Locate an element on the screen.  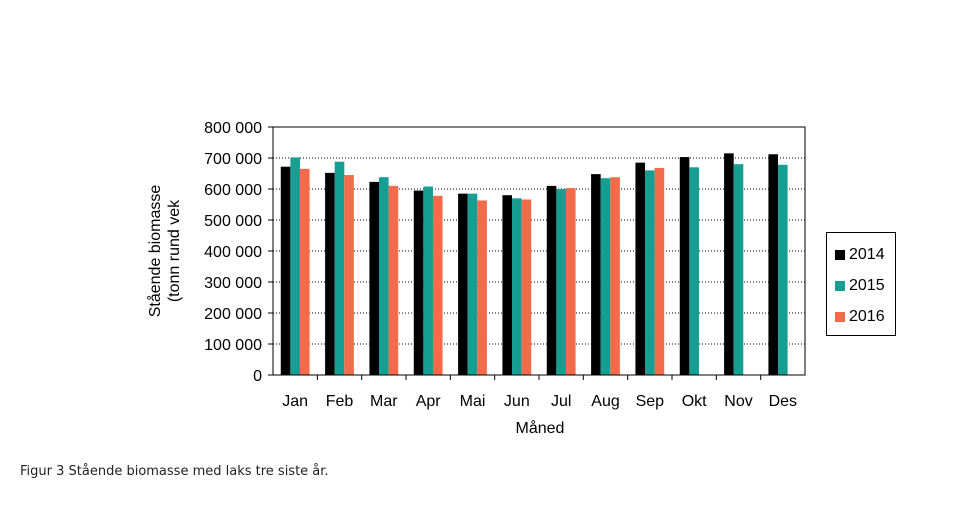
legend-label-2015: 2015 is located at coordinates (867, 285).